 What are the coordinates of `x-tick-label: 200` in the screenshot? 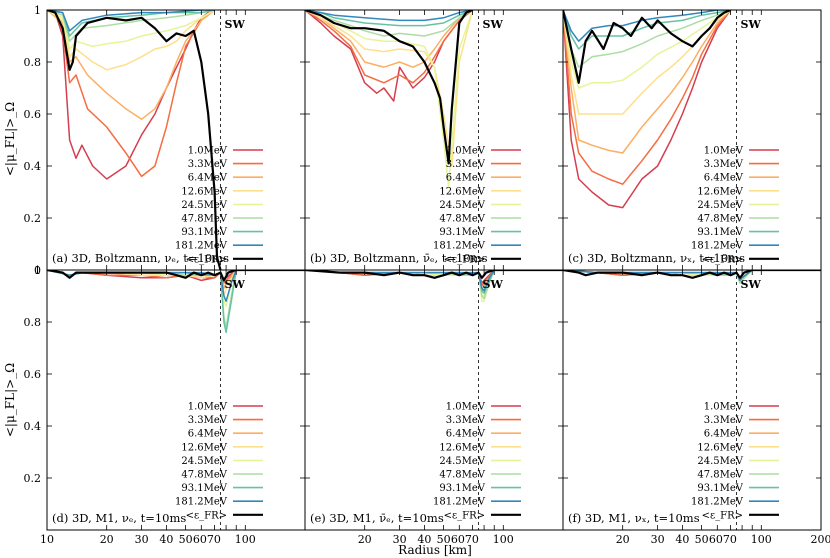 It's located at (820, 539).